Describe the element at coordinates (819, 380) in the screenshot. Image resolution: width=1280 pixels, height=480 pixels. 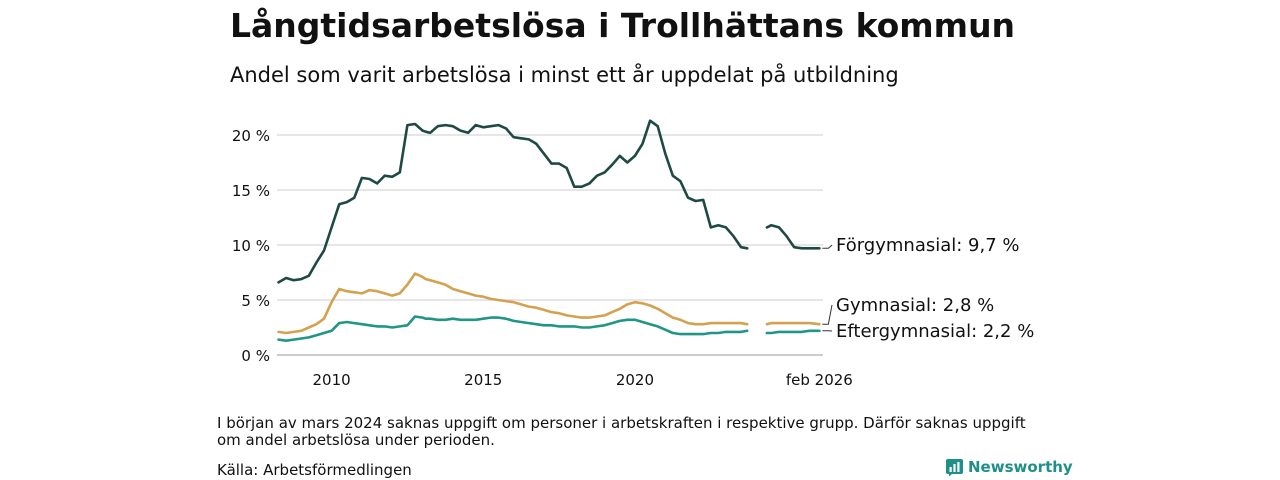
I see `x-tick-label: feb 2026` at that location.